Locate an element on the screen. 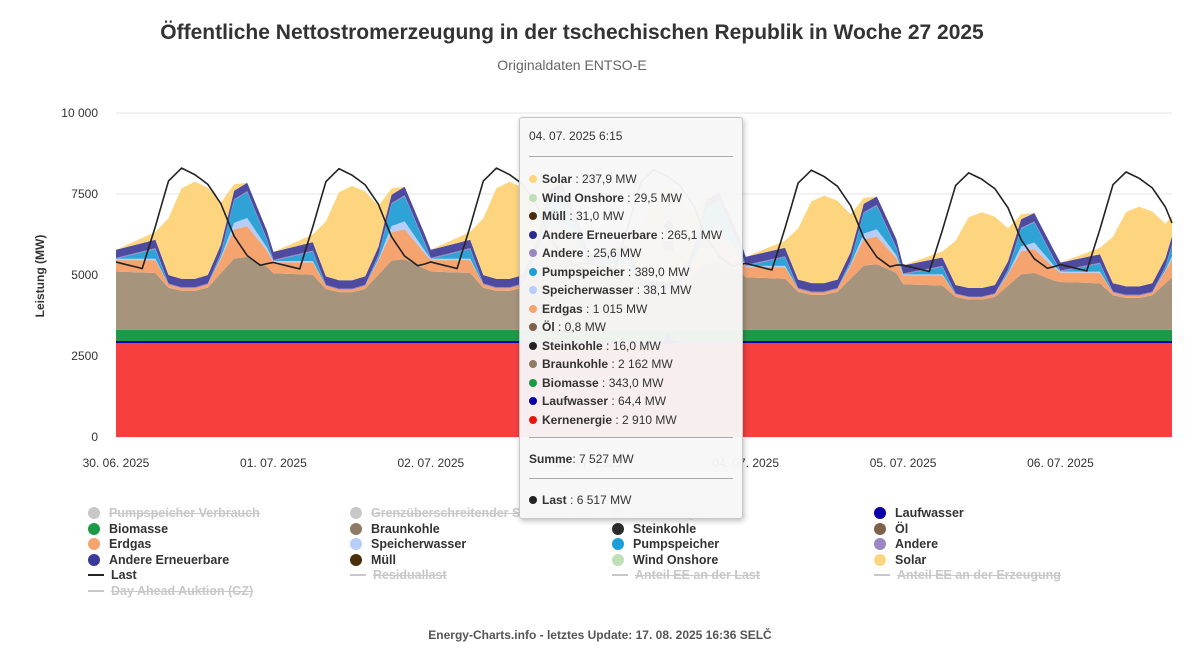  legend-item: Anteil EE an der Last is located at coordinates (686, 575).